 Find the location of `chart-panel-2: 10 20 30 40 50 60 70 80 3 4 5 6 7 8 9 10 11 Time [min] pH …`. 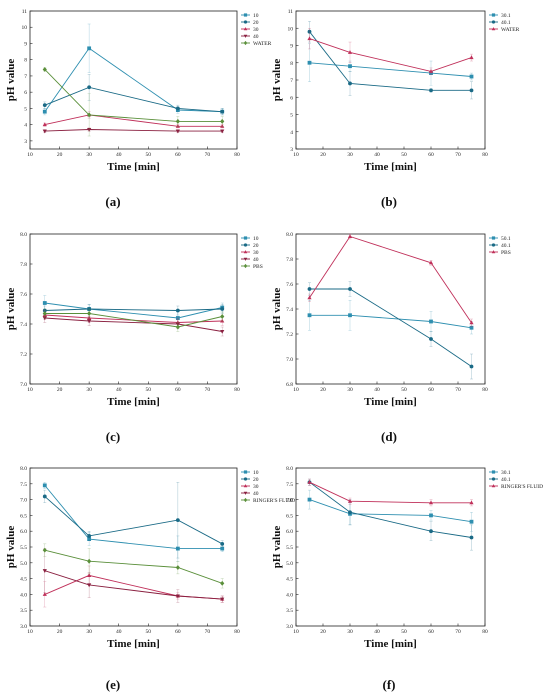

chart-panel-2: 10 20 30 40 50 60 70 80 3 4 5 6 7 8 9 10 11 Time [min] pH … is located at coordinates (395, 91).